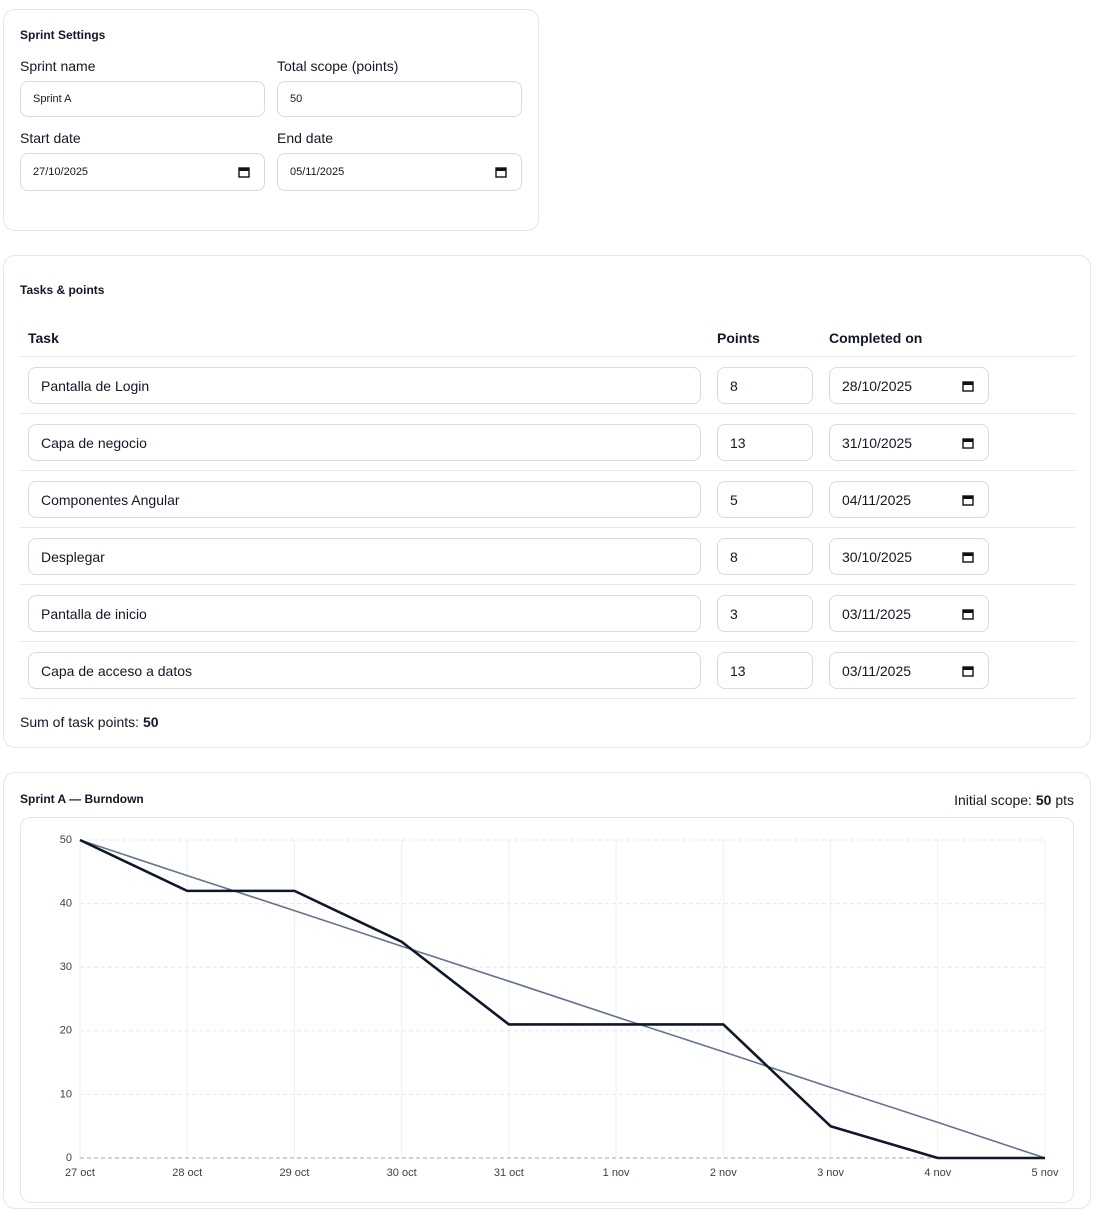 The width and height of the screenshot is (1099, 1209). What do you see at coordinates (52, 99) in the screenshot?
I see `input-value: Sprint A` at bounding box center [52, 99].